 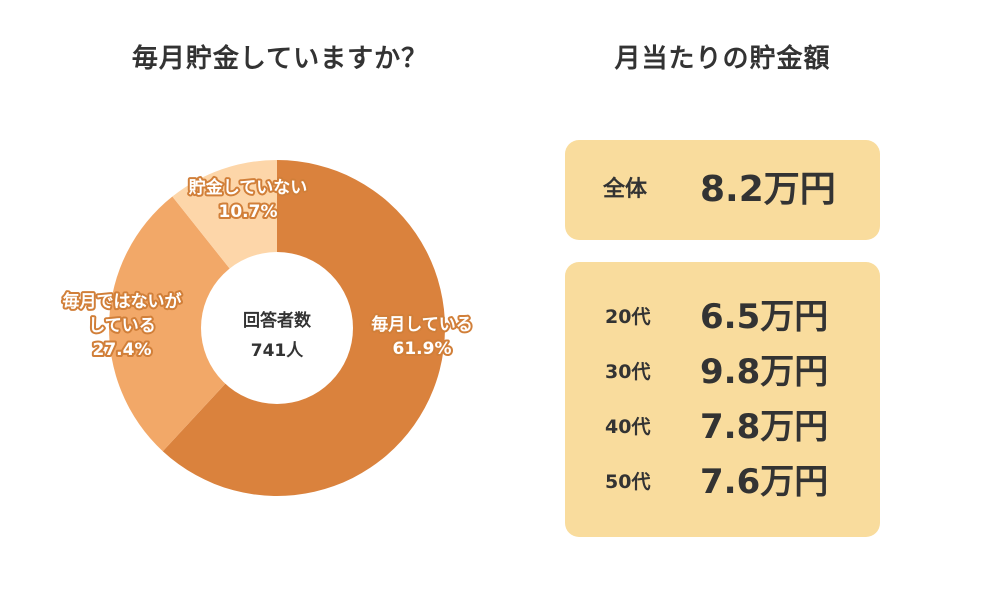 I want to click on slice-label-line: 27.4%, so click(x=122, y=350).